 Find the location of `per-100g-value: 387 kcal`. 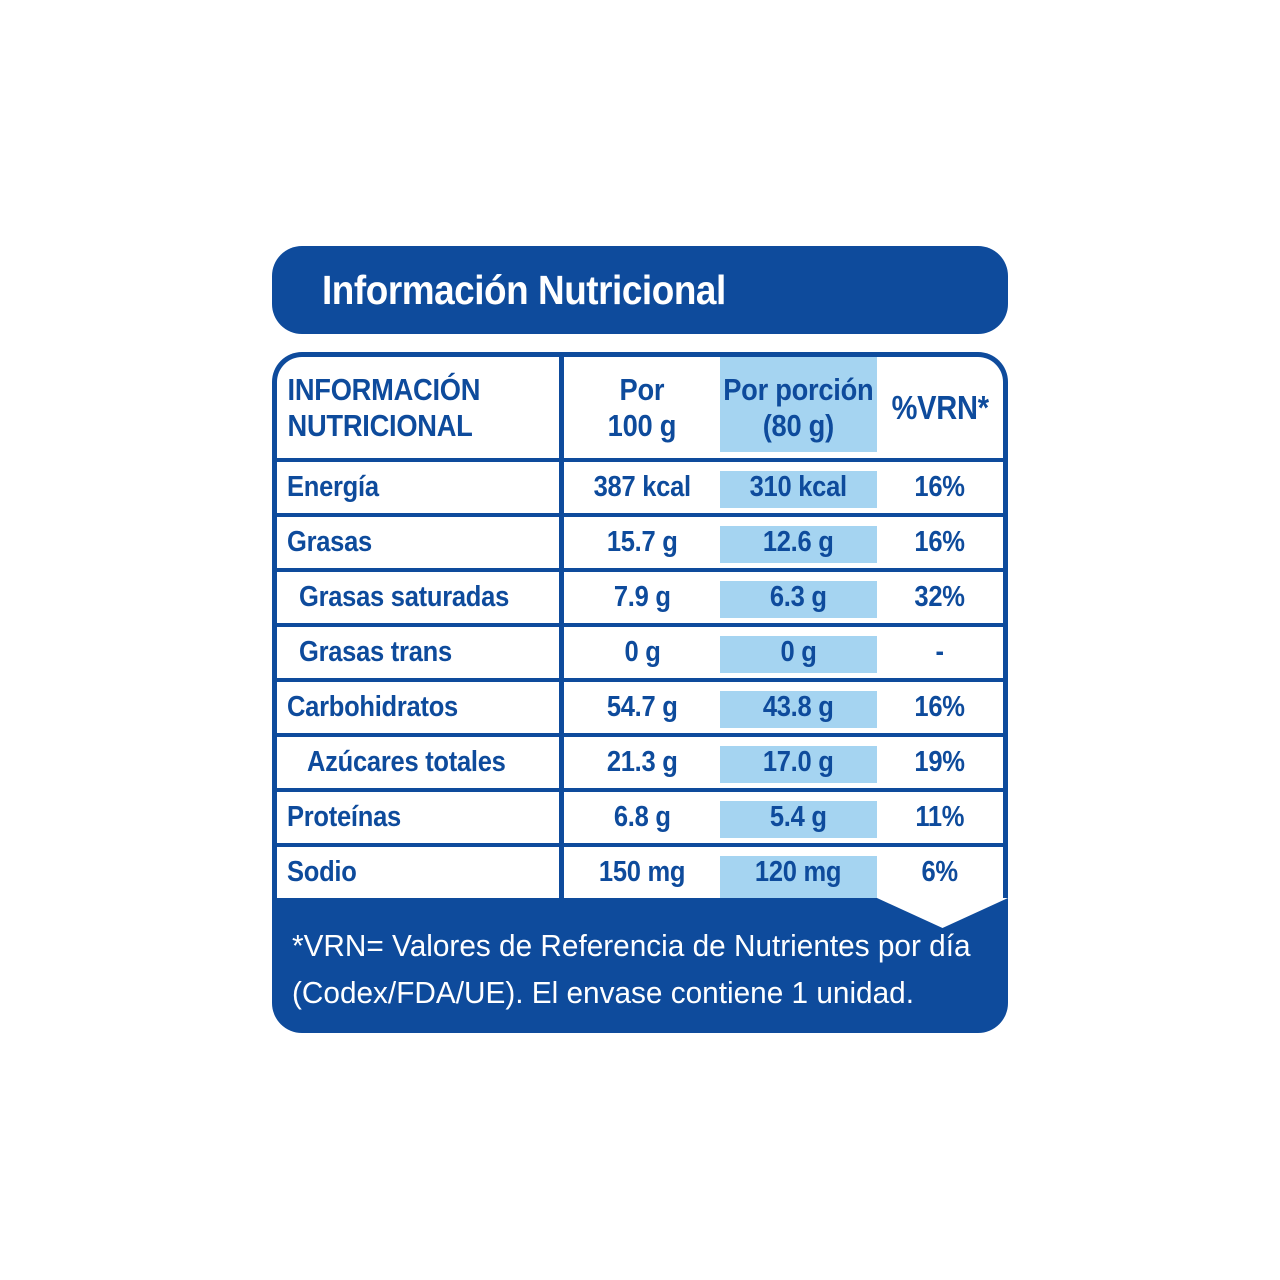

per-100g-value: 387 kcal is located at coordinates (642, 487).